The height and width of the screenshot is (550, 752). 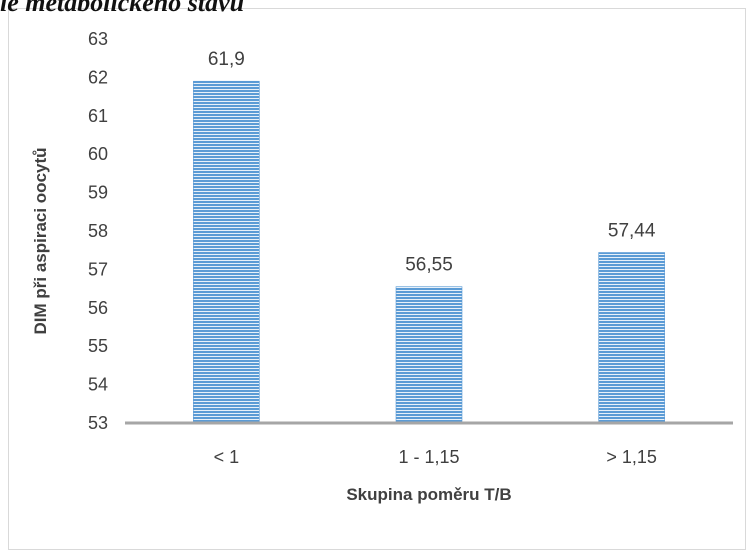 I want to click on x-tick-label: > 1,15, so click(x=631, y=457).